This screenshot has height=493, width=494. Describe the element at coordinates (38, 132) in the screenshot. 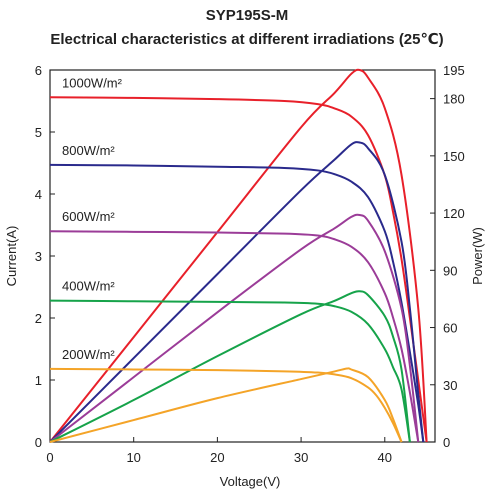

I see `y-left-tick-label: 5` at that location.